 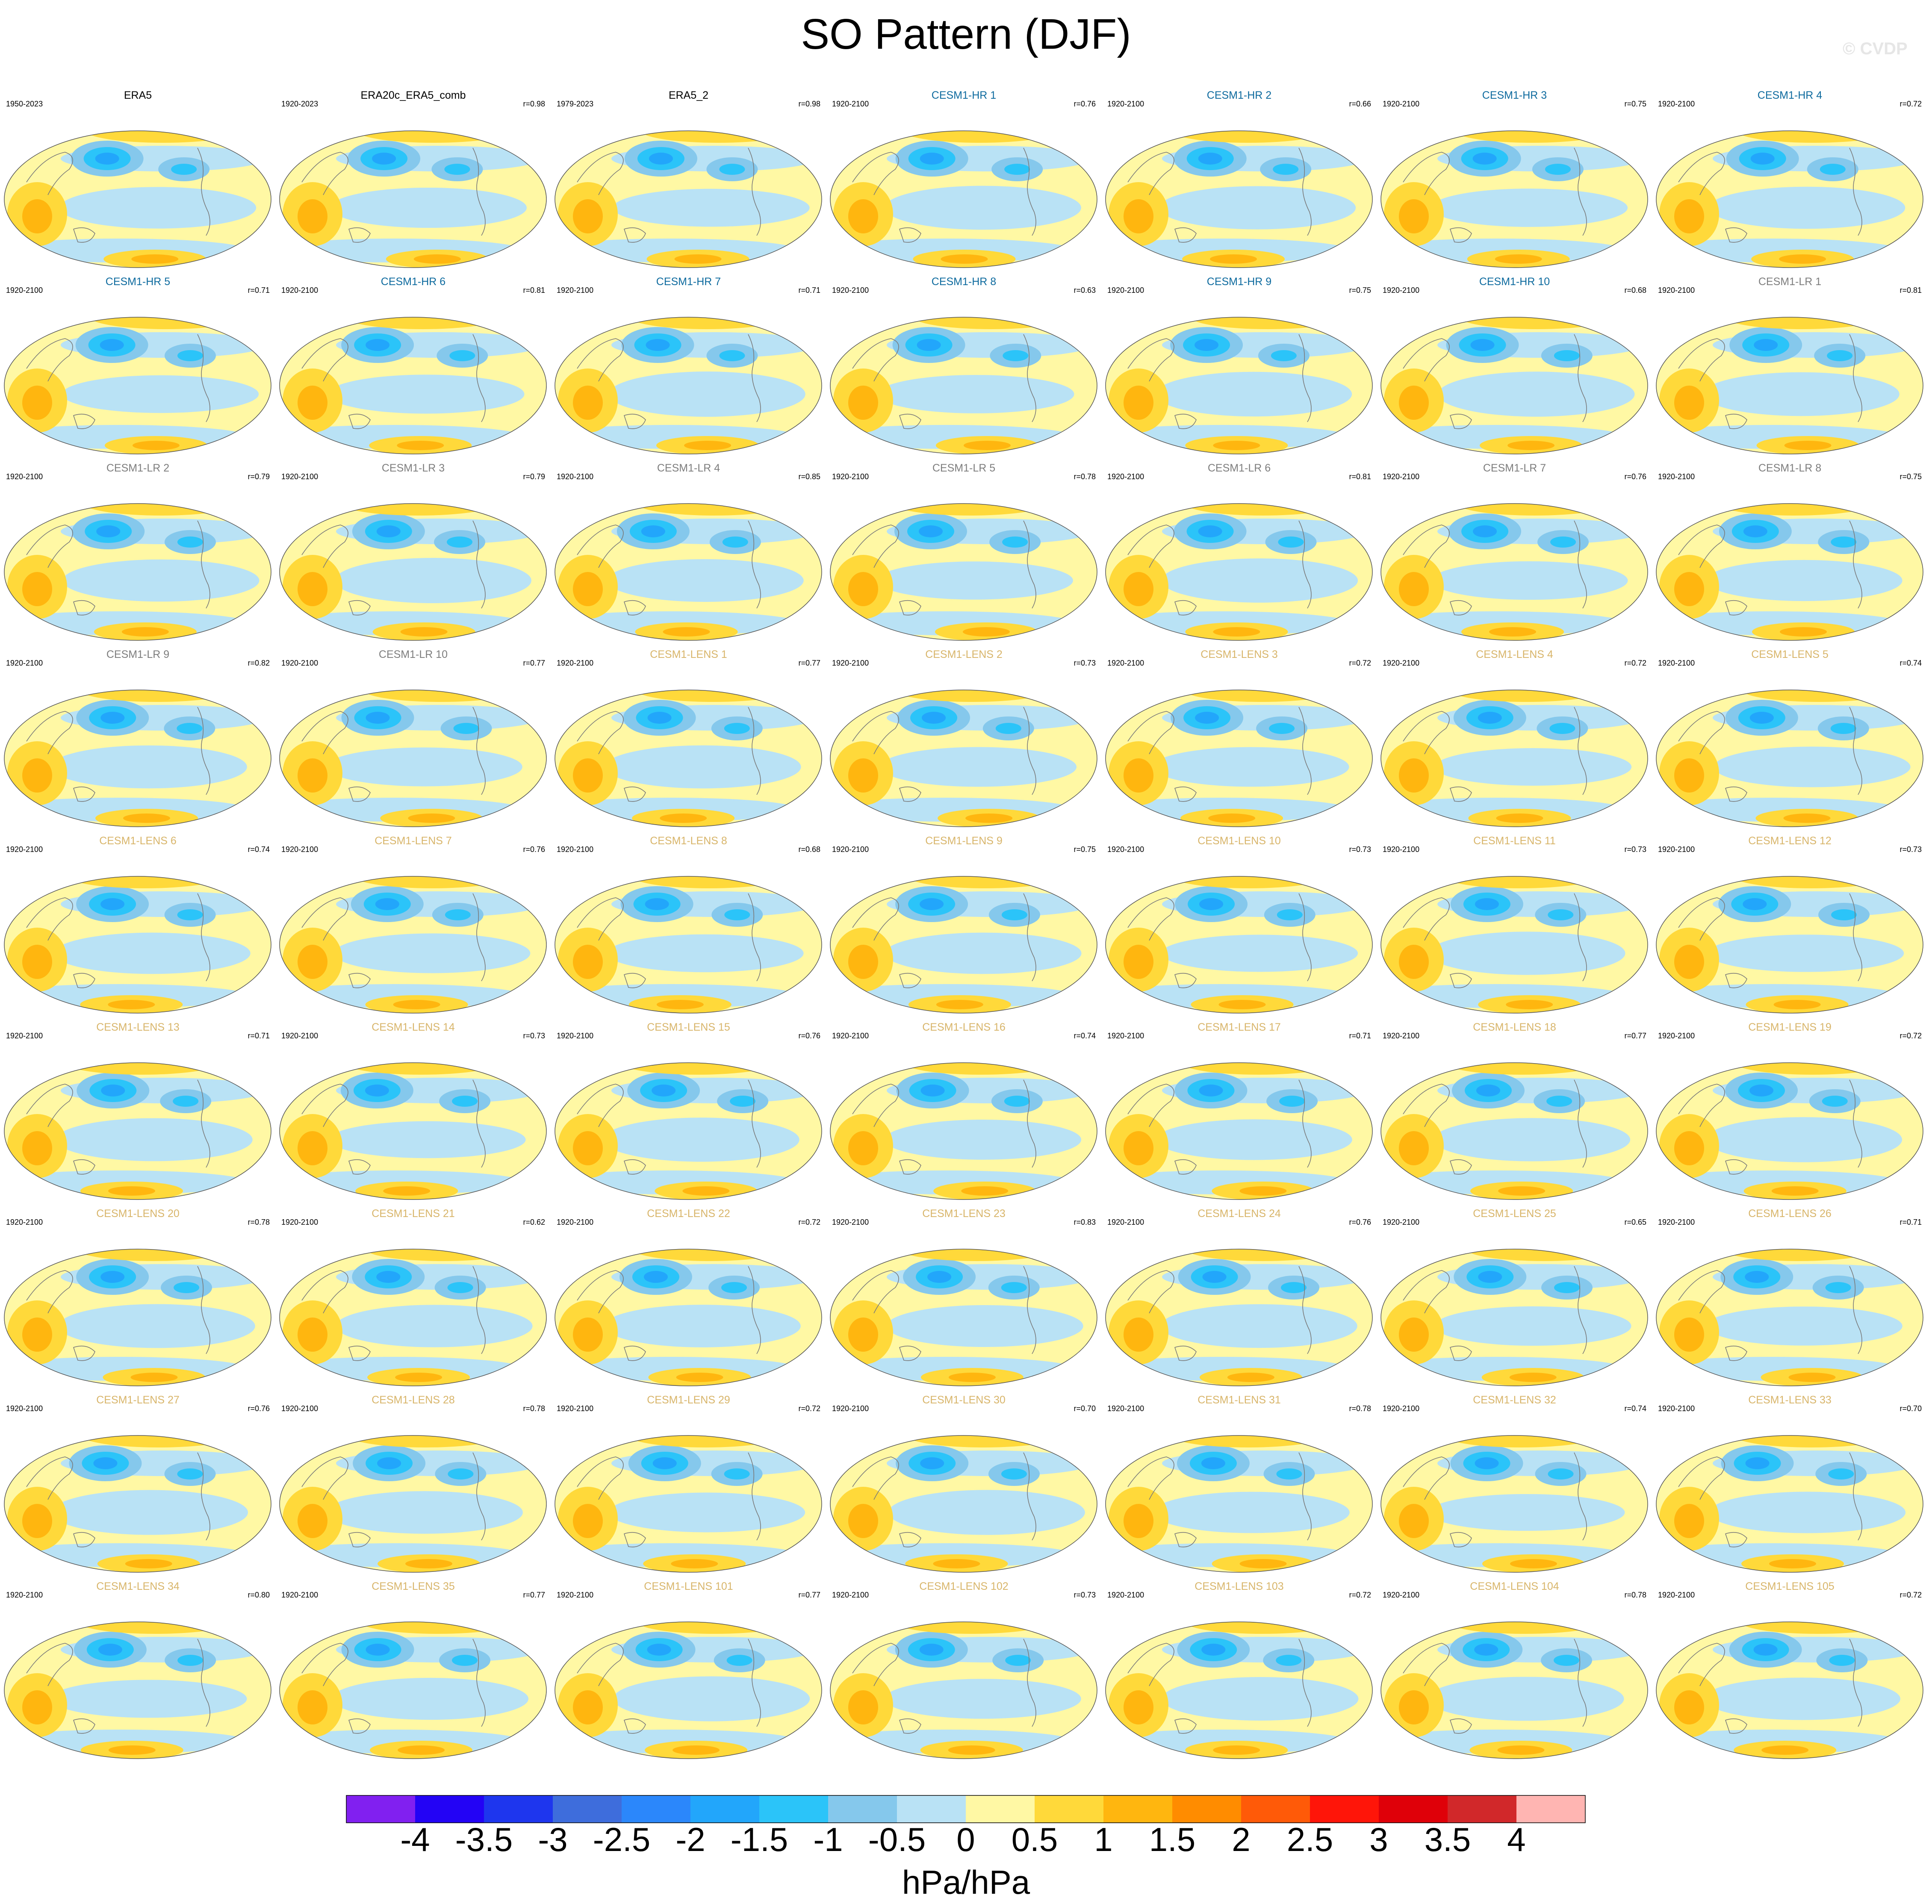 I want to click on panel-title: CESM1-LR 6, so click(x=1239, y=468).